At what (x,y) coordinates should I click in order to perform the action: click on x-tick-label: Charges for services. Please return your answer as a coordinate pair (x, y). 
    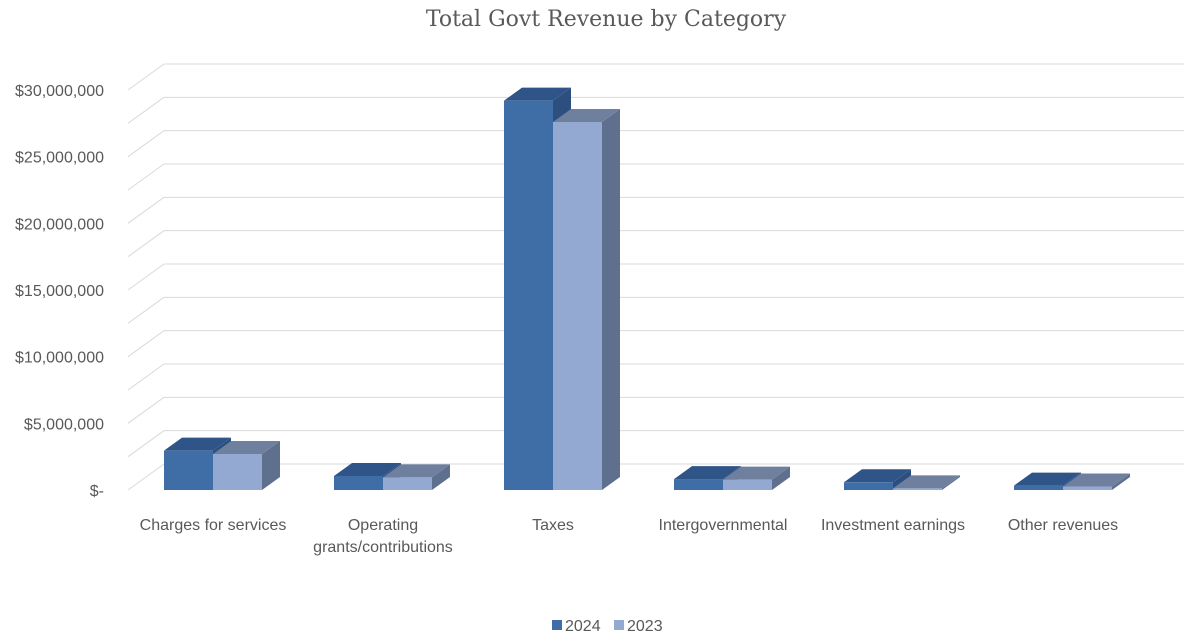
    Looking at the image, I should click on (213, 525).